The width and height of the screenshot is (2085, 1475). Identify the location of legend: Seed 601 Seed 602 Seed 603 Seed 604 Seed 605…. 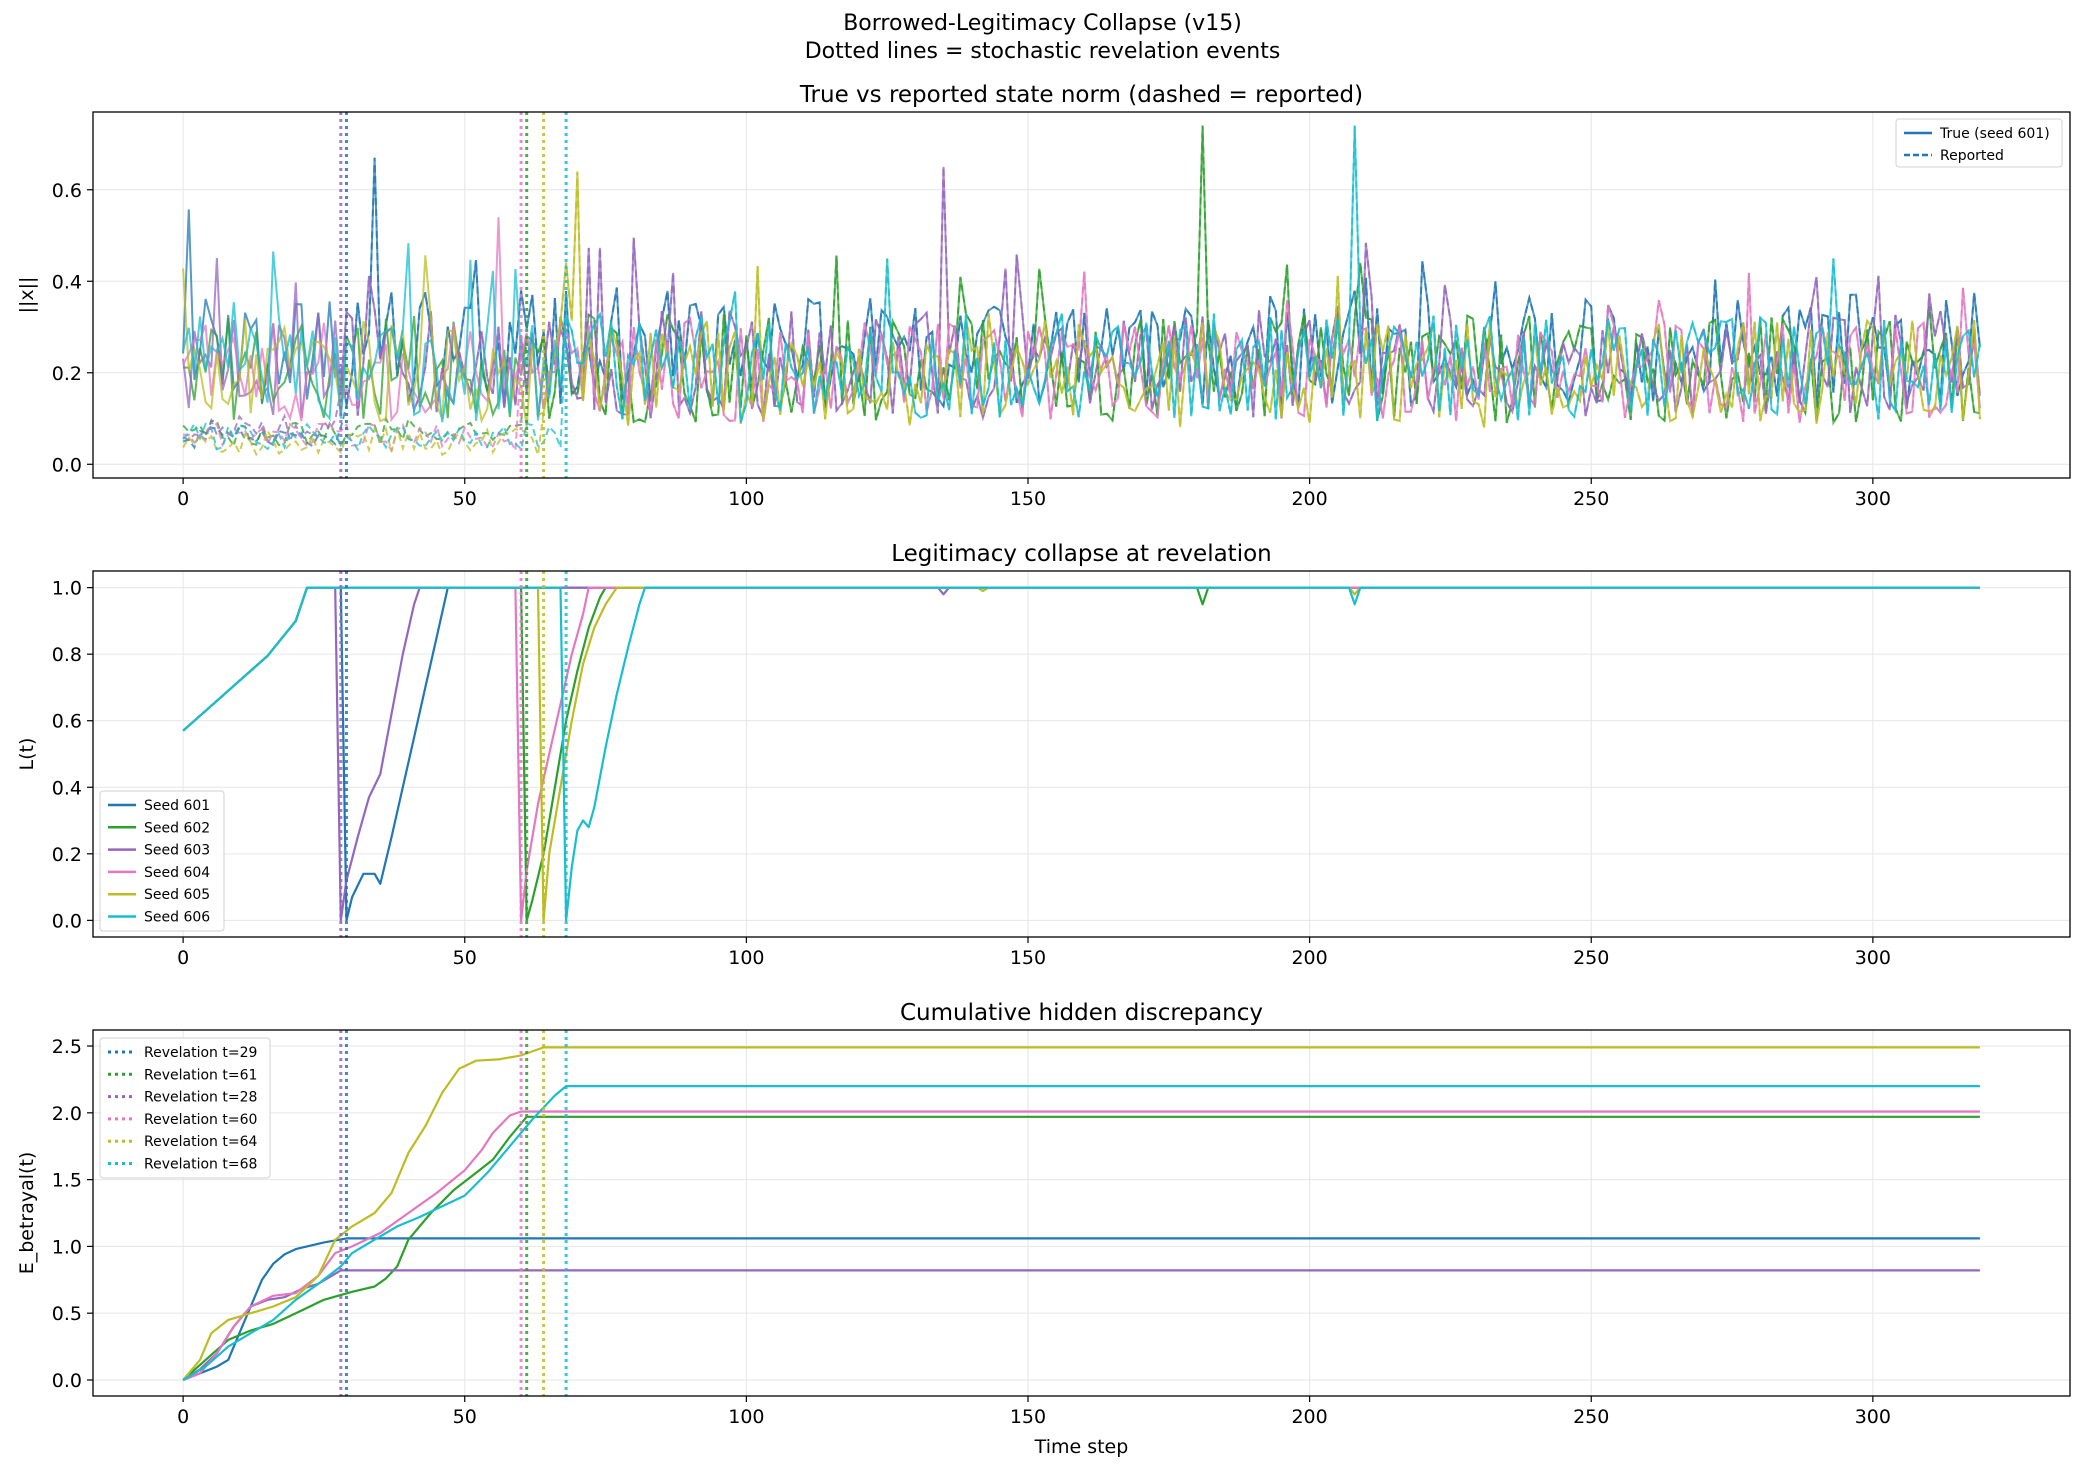
(162, 861).